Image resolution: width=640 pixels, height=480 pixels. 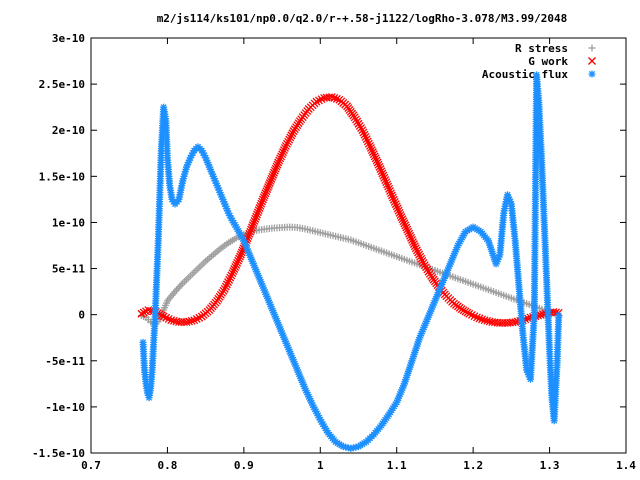 I want to click on x-tick-label: 1.2, so click(x=473, y=465).